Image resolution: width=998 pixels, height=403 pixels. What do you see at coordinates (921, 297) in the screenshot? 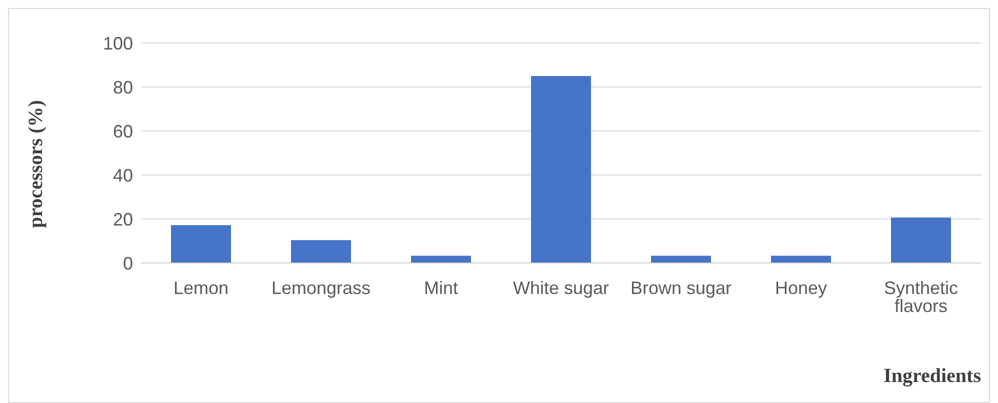
I see `x-tick-label: Synthetic flavors` at bounding box center [921, 297].